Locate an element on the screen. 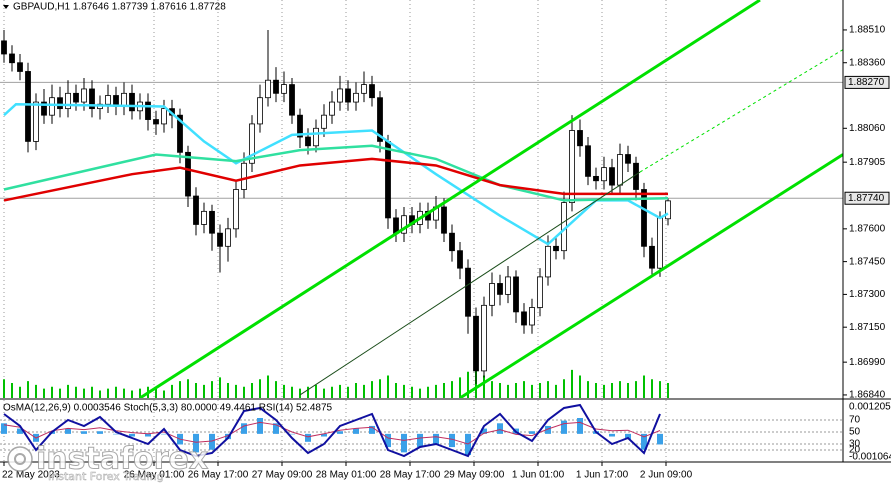 The width and height of the screenshot is (891, 484). menu-arrow is located at coordinates (6, 7).